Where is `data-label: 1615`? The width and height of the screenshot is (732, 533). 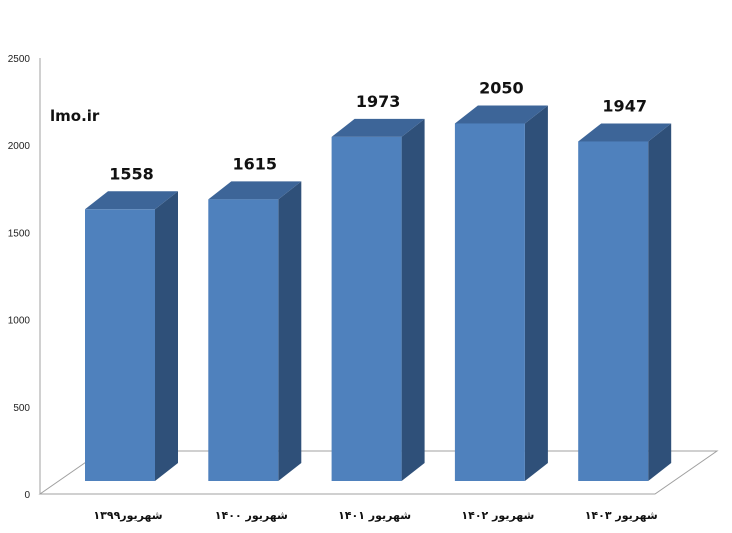
data-label: 1615 is located at coordinates (255, 163).